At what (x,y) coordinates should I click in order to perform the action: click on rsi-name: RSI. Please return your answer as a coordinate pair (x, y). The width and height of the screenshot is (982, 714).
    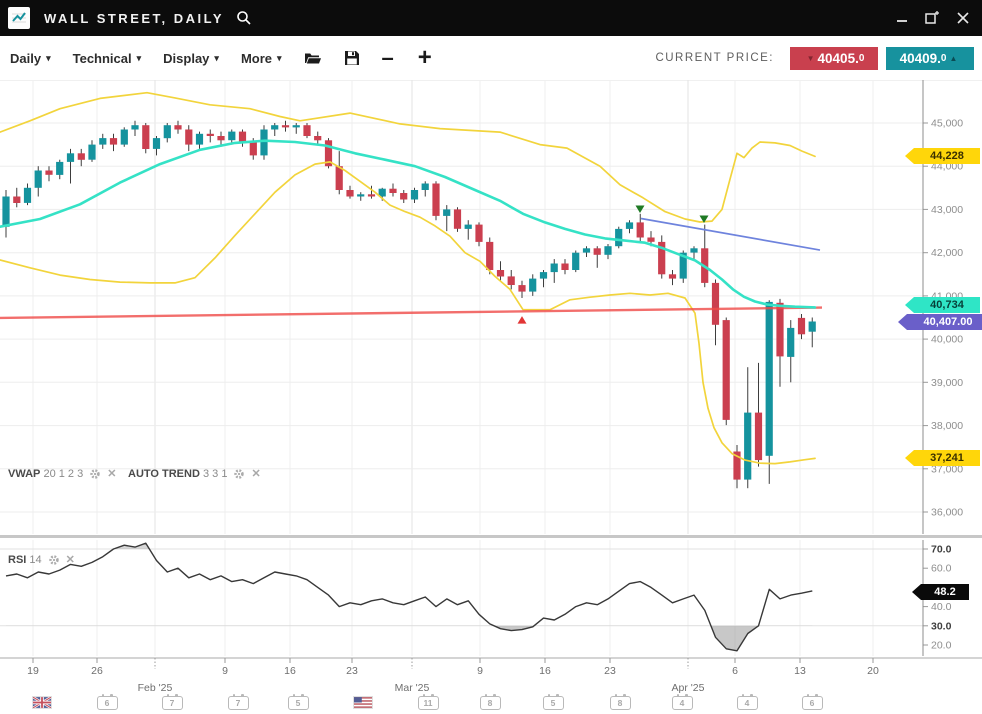
    Looking at the image, I should click on (17, 559).